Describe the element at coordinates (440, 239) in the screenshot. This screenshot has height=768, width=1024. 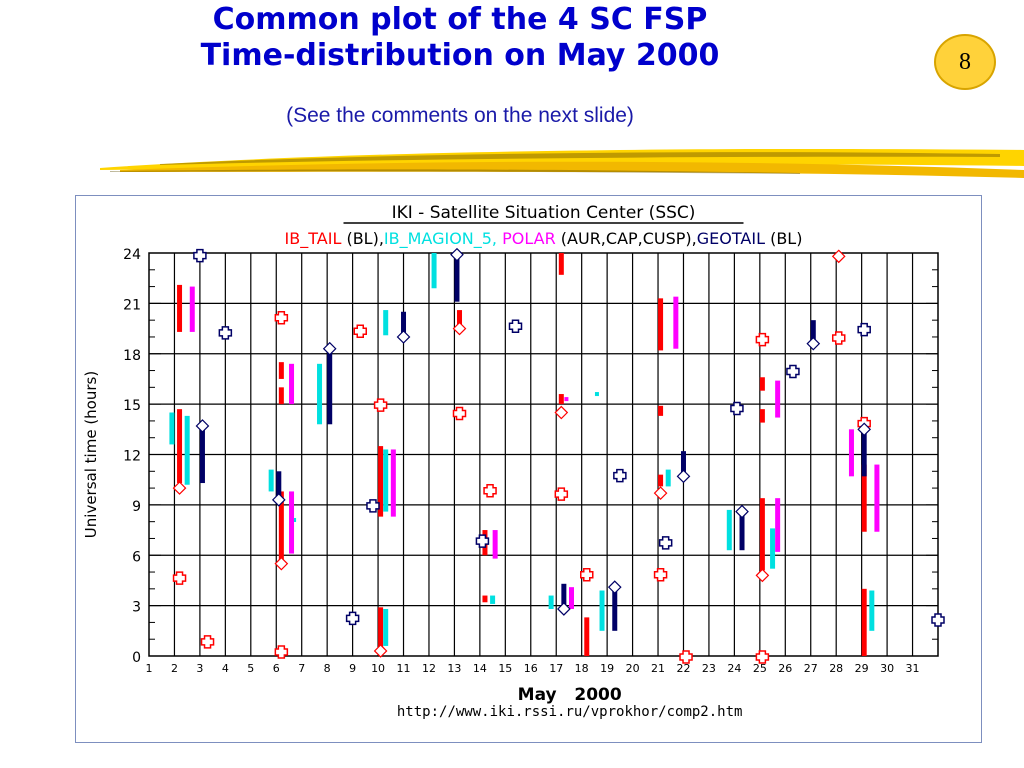
I see `legend-entry-ibmagion5: IB_MAGION_5,` at that location.